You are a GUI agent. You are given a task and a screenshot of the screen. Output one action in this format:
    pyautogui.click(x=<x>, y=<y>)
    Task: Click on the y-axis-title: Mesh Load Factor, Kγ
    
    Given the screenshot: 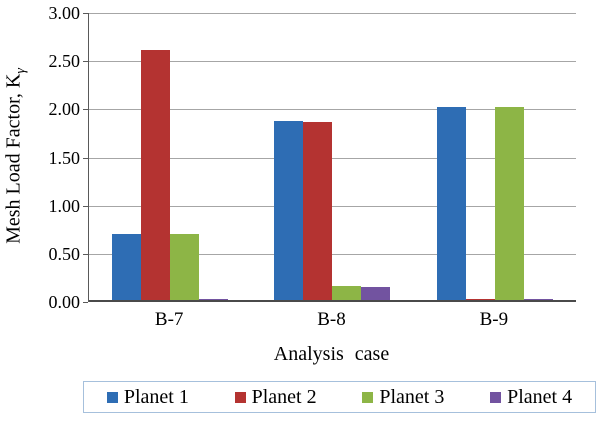 What is the action you would take?
    pyautogui.click(x=16, y=156)
    